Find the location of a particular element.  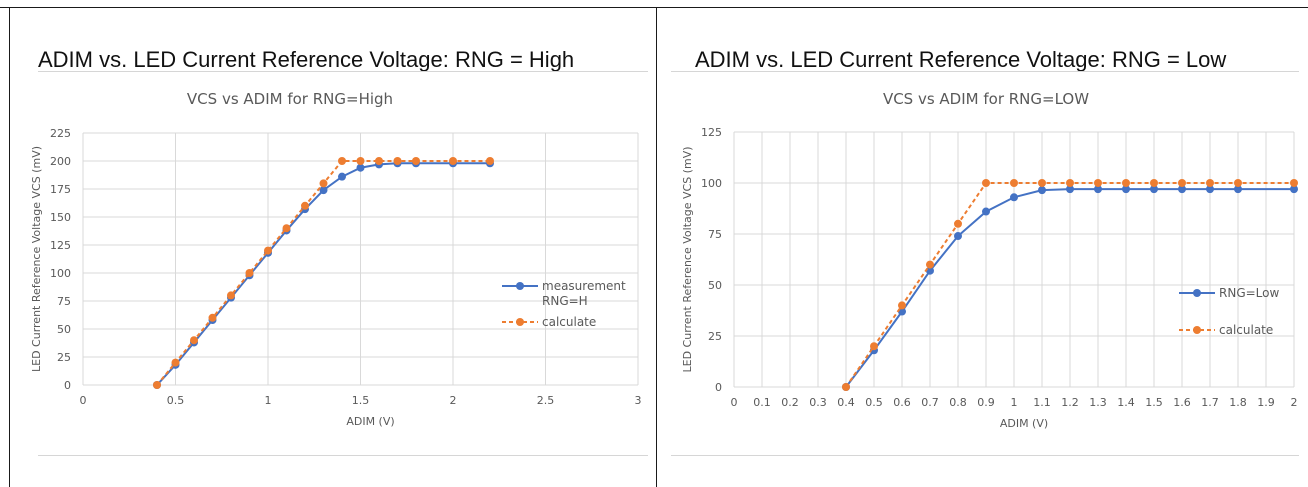

frame-top-border is located at coordinates (654, 7).